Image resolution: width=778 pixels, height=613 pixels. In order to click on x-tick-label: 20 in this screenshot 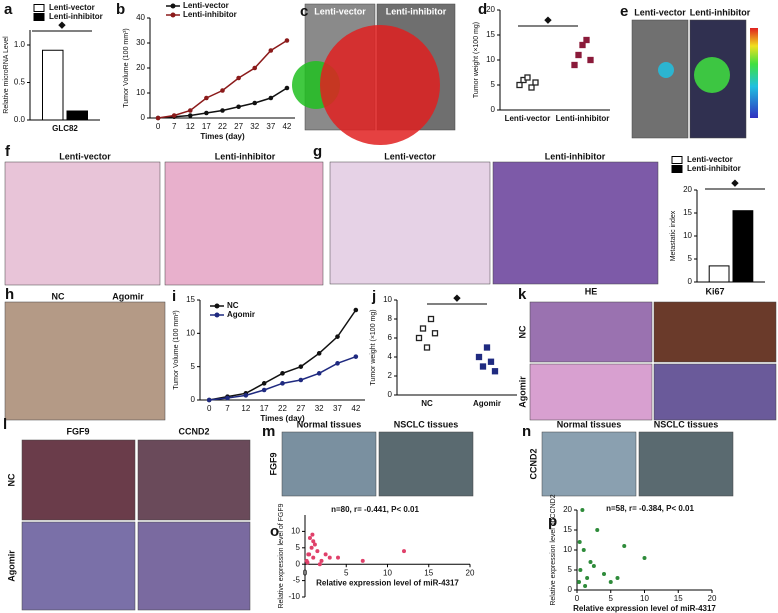, I will do `click(470, 572)`.